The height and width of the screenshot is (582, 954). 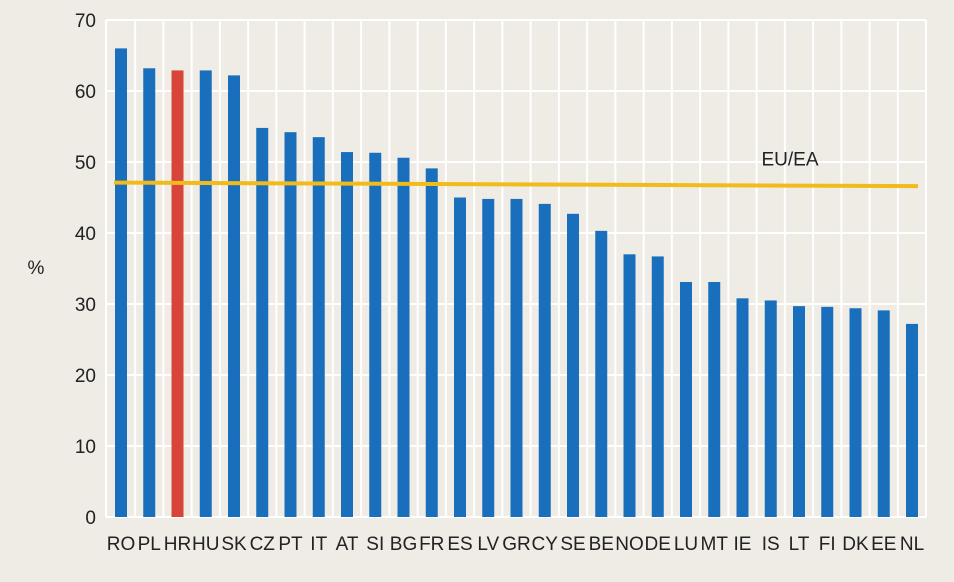 I want to click on bar-si, so click(x=375, y=334).